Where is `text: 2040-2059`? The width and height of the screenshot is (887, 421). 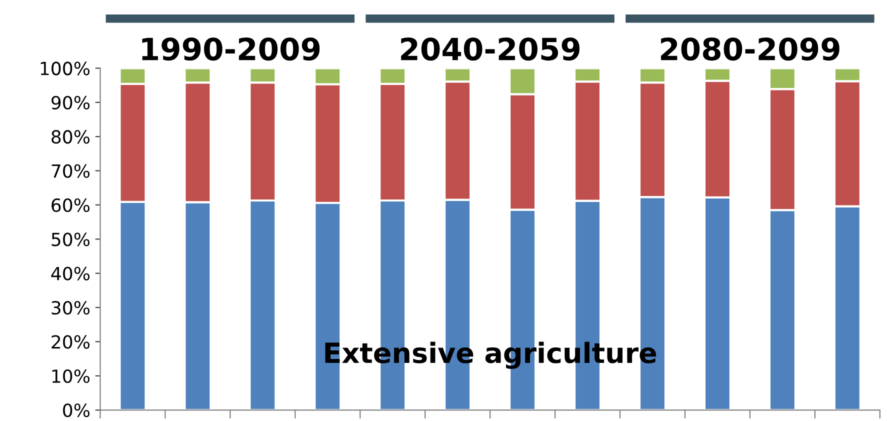
text: 2040-2059 is located at coordinates (490, 49).